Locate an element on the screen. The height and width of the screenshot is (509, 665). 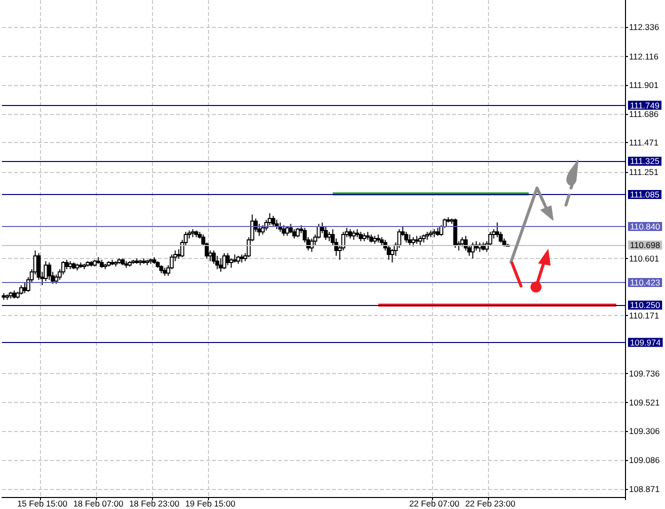
ref-line-label: 111.325 is located at coordinates (645, 161).